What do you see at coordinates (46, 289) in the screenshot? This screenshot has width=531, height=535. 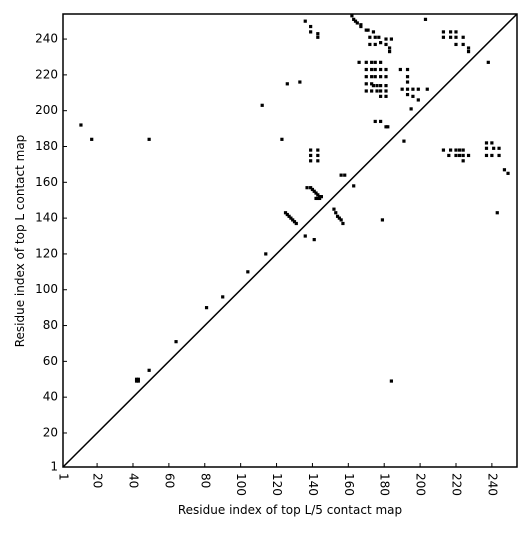 I see `y-tick-label: 100` at bounding box center [46, 289].